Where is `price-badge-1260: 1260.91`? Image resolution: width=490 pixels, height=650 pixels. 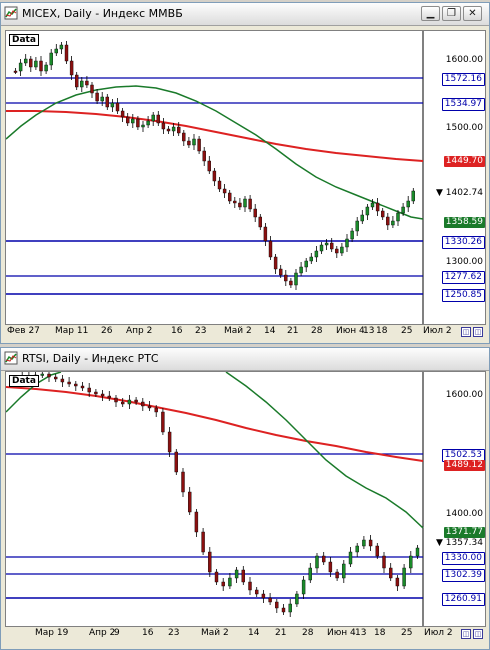
price-badge-1260: 1260.91 is located at coordinates (463, 599).